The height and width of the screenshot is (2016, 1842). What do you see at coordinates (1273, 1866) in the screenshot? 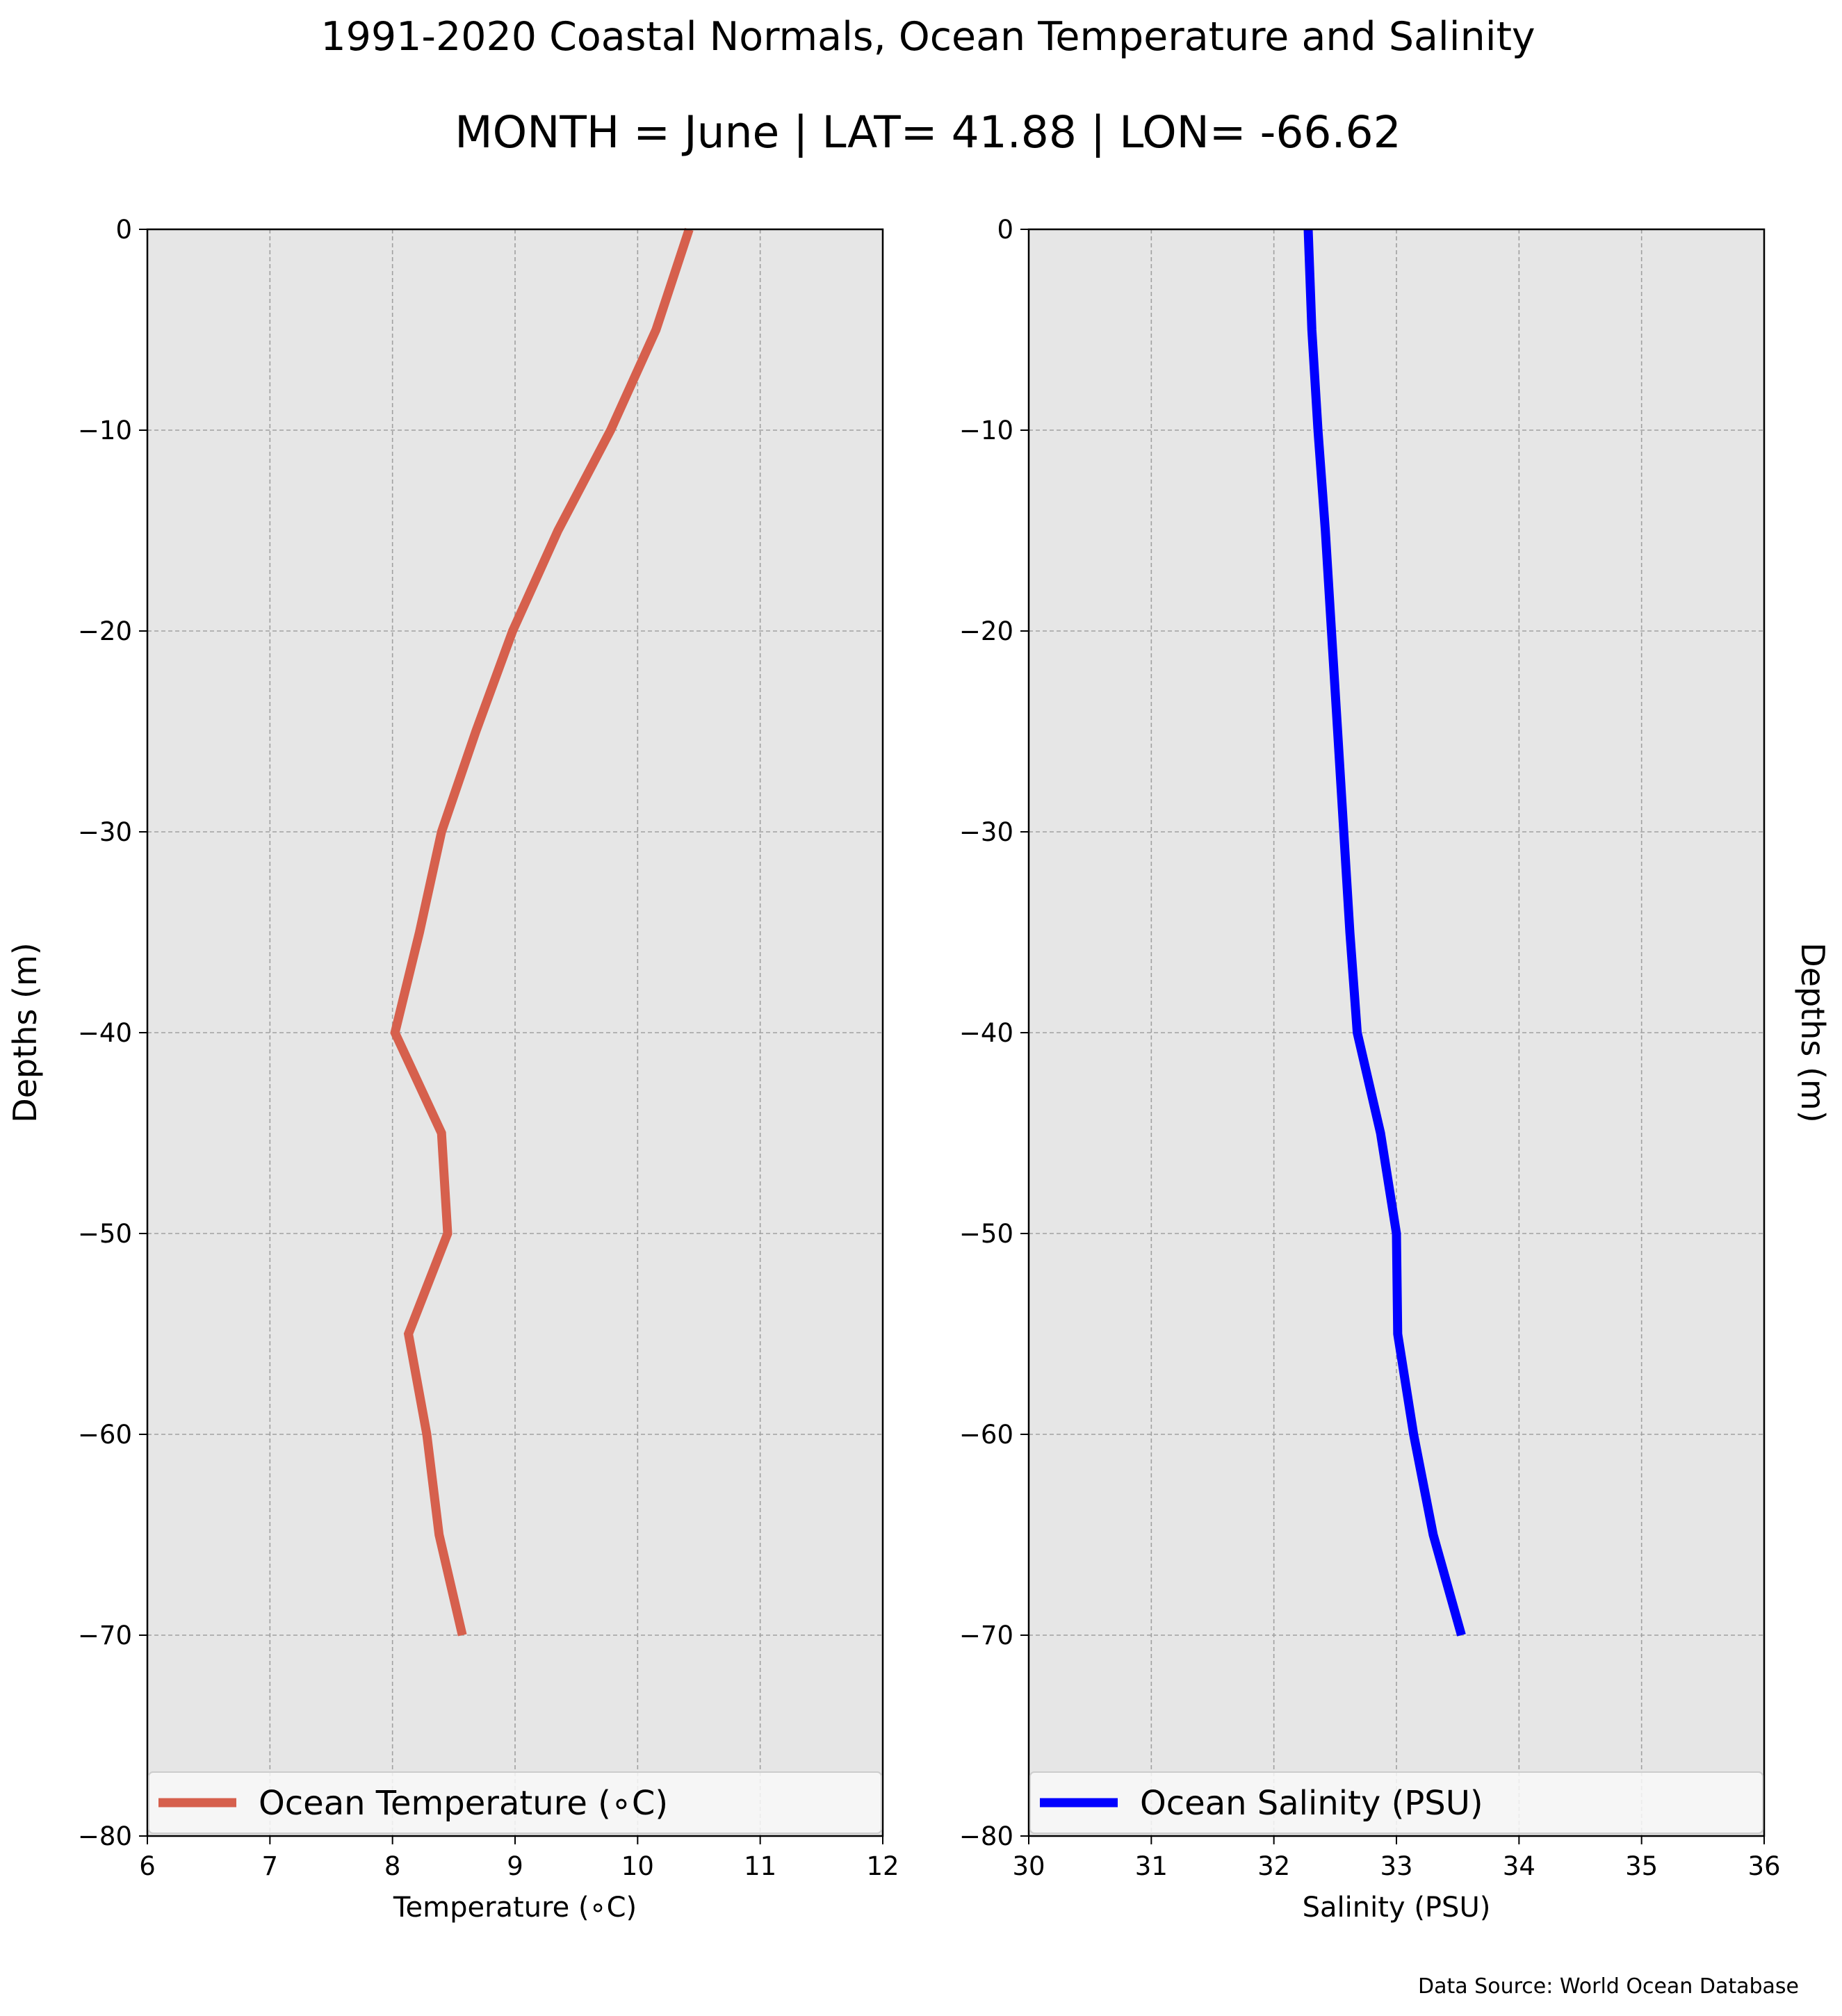
I see `x-tick-label: 32` at bounding box center [1273, 1866].